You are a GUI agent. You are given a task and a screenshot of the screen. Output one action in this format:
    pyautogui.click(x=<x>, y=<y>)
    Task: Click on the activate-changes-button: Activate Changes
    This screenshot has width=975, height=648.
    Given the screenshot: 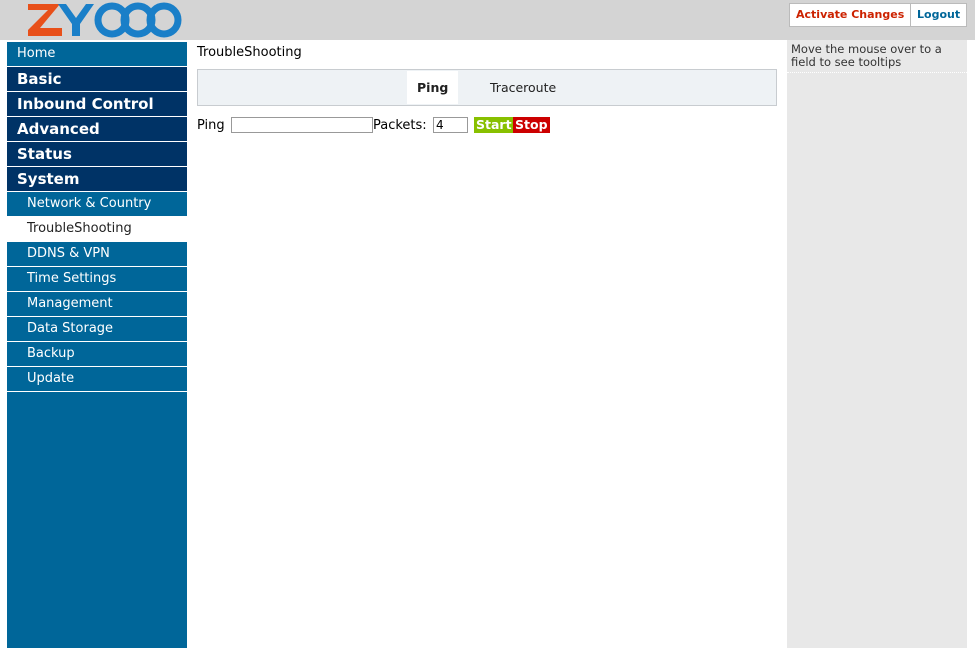 What is the action you would take?
    pyautogui.click(x=850, y=15)
    